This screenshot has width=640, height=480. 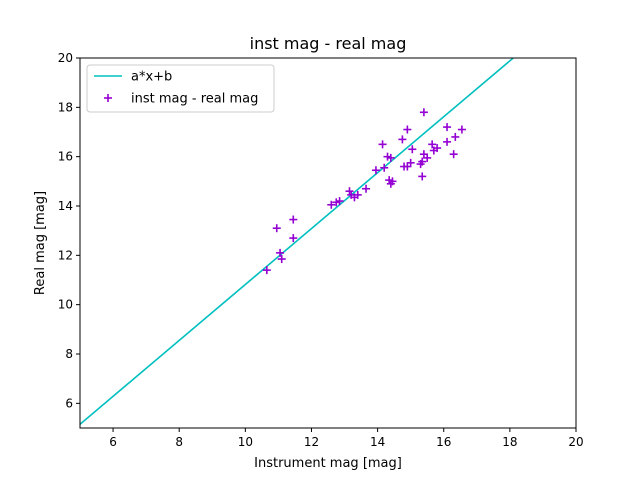 I want to click on x-tick-label: 8, so click(x=179, y=442).